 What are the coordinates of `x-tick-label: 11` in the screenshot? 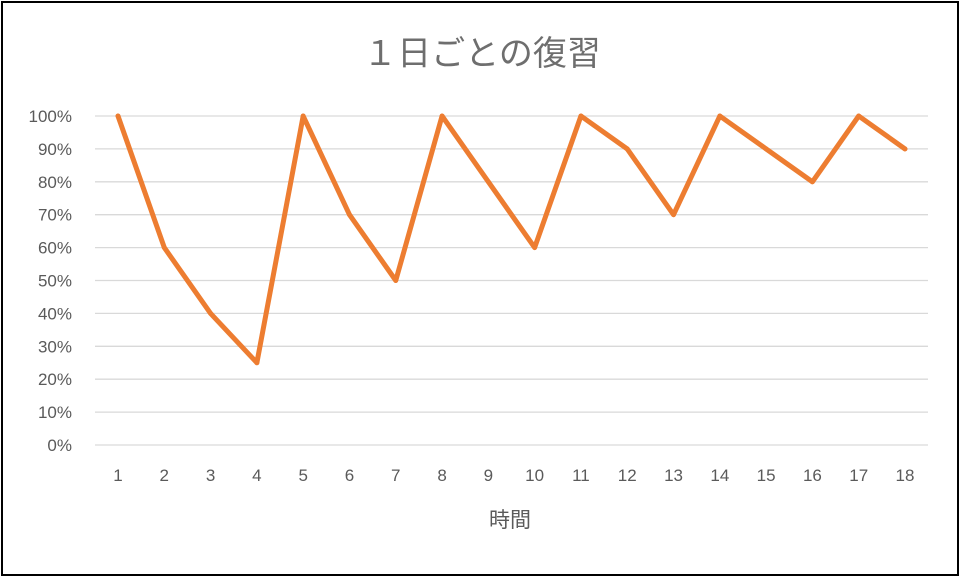 It's located at (581, 475).